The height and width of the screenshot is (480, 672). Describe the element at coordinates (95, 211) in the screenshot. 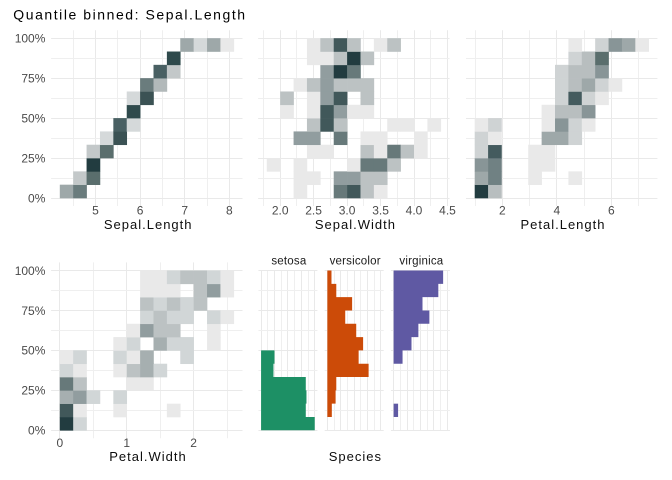

I see `svg-text: 5` at that location.